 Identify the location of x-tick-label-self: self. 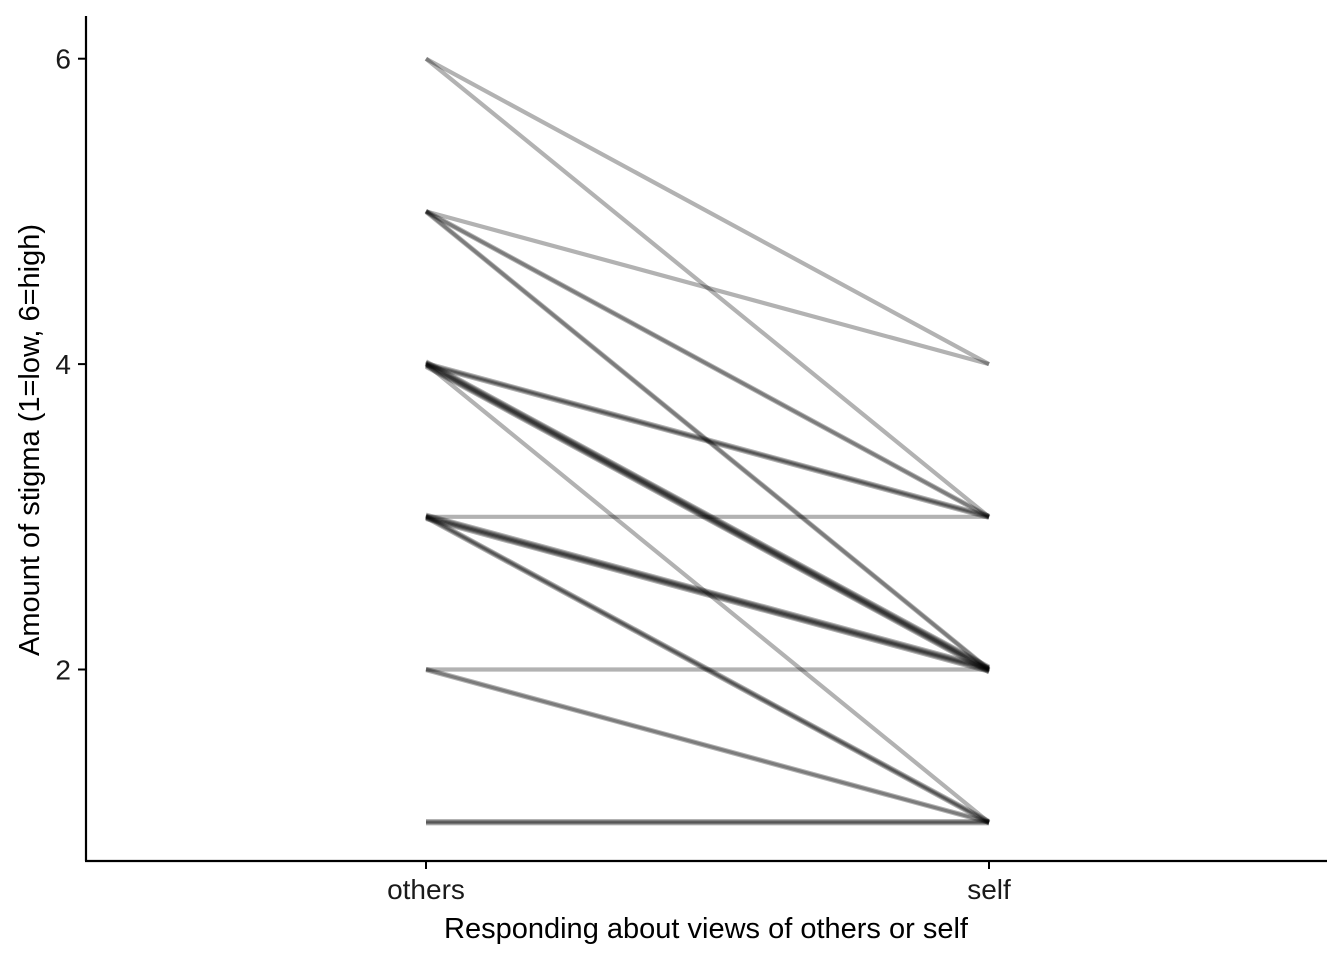
(989, 889).